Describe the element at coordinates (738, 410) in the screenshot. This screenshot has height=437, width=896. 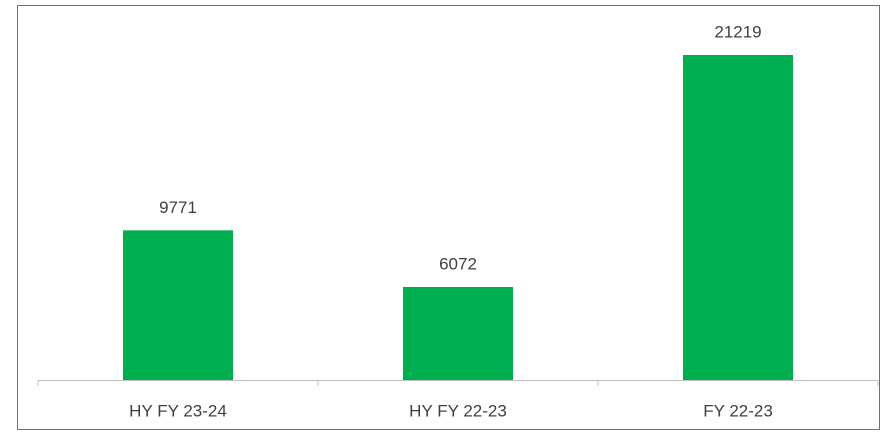
I see `x-tick-label: FY 22-23` at that location.